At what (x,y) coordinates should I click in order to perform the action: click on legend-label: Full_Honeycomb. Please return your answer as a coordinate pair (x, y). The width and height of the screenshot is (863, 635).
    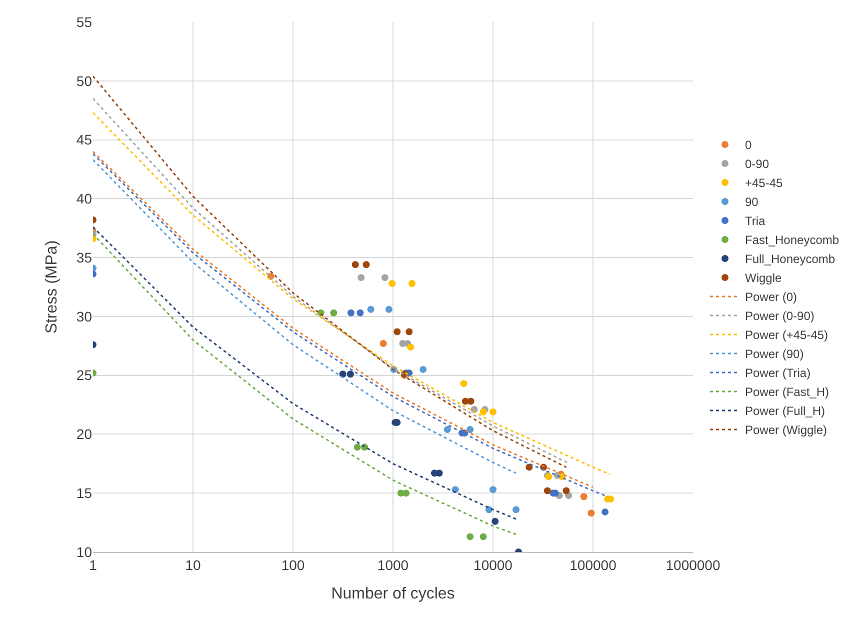
    Looking at the image, I should click on (790, 259).